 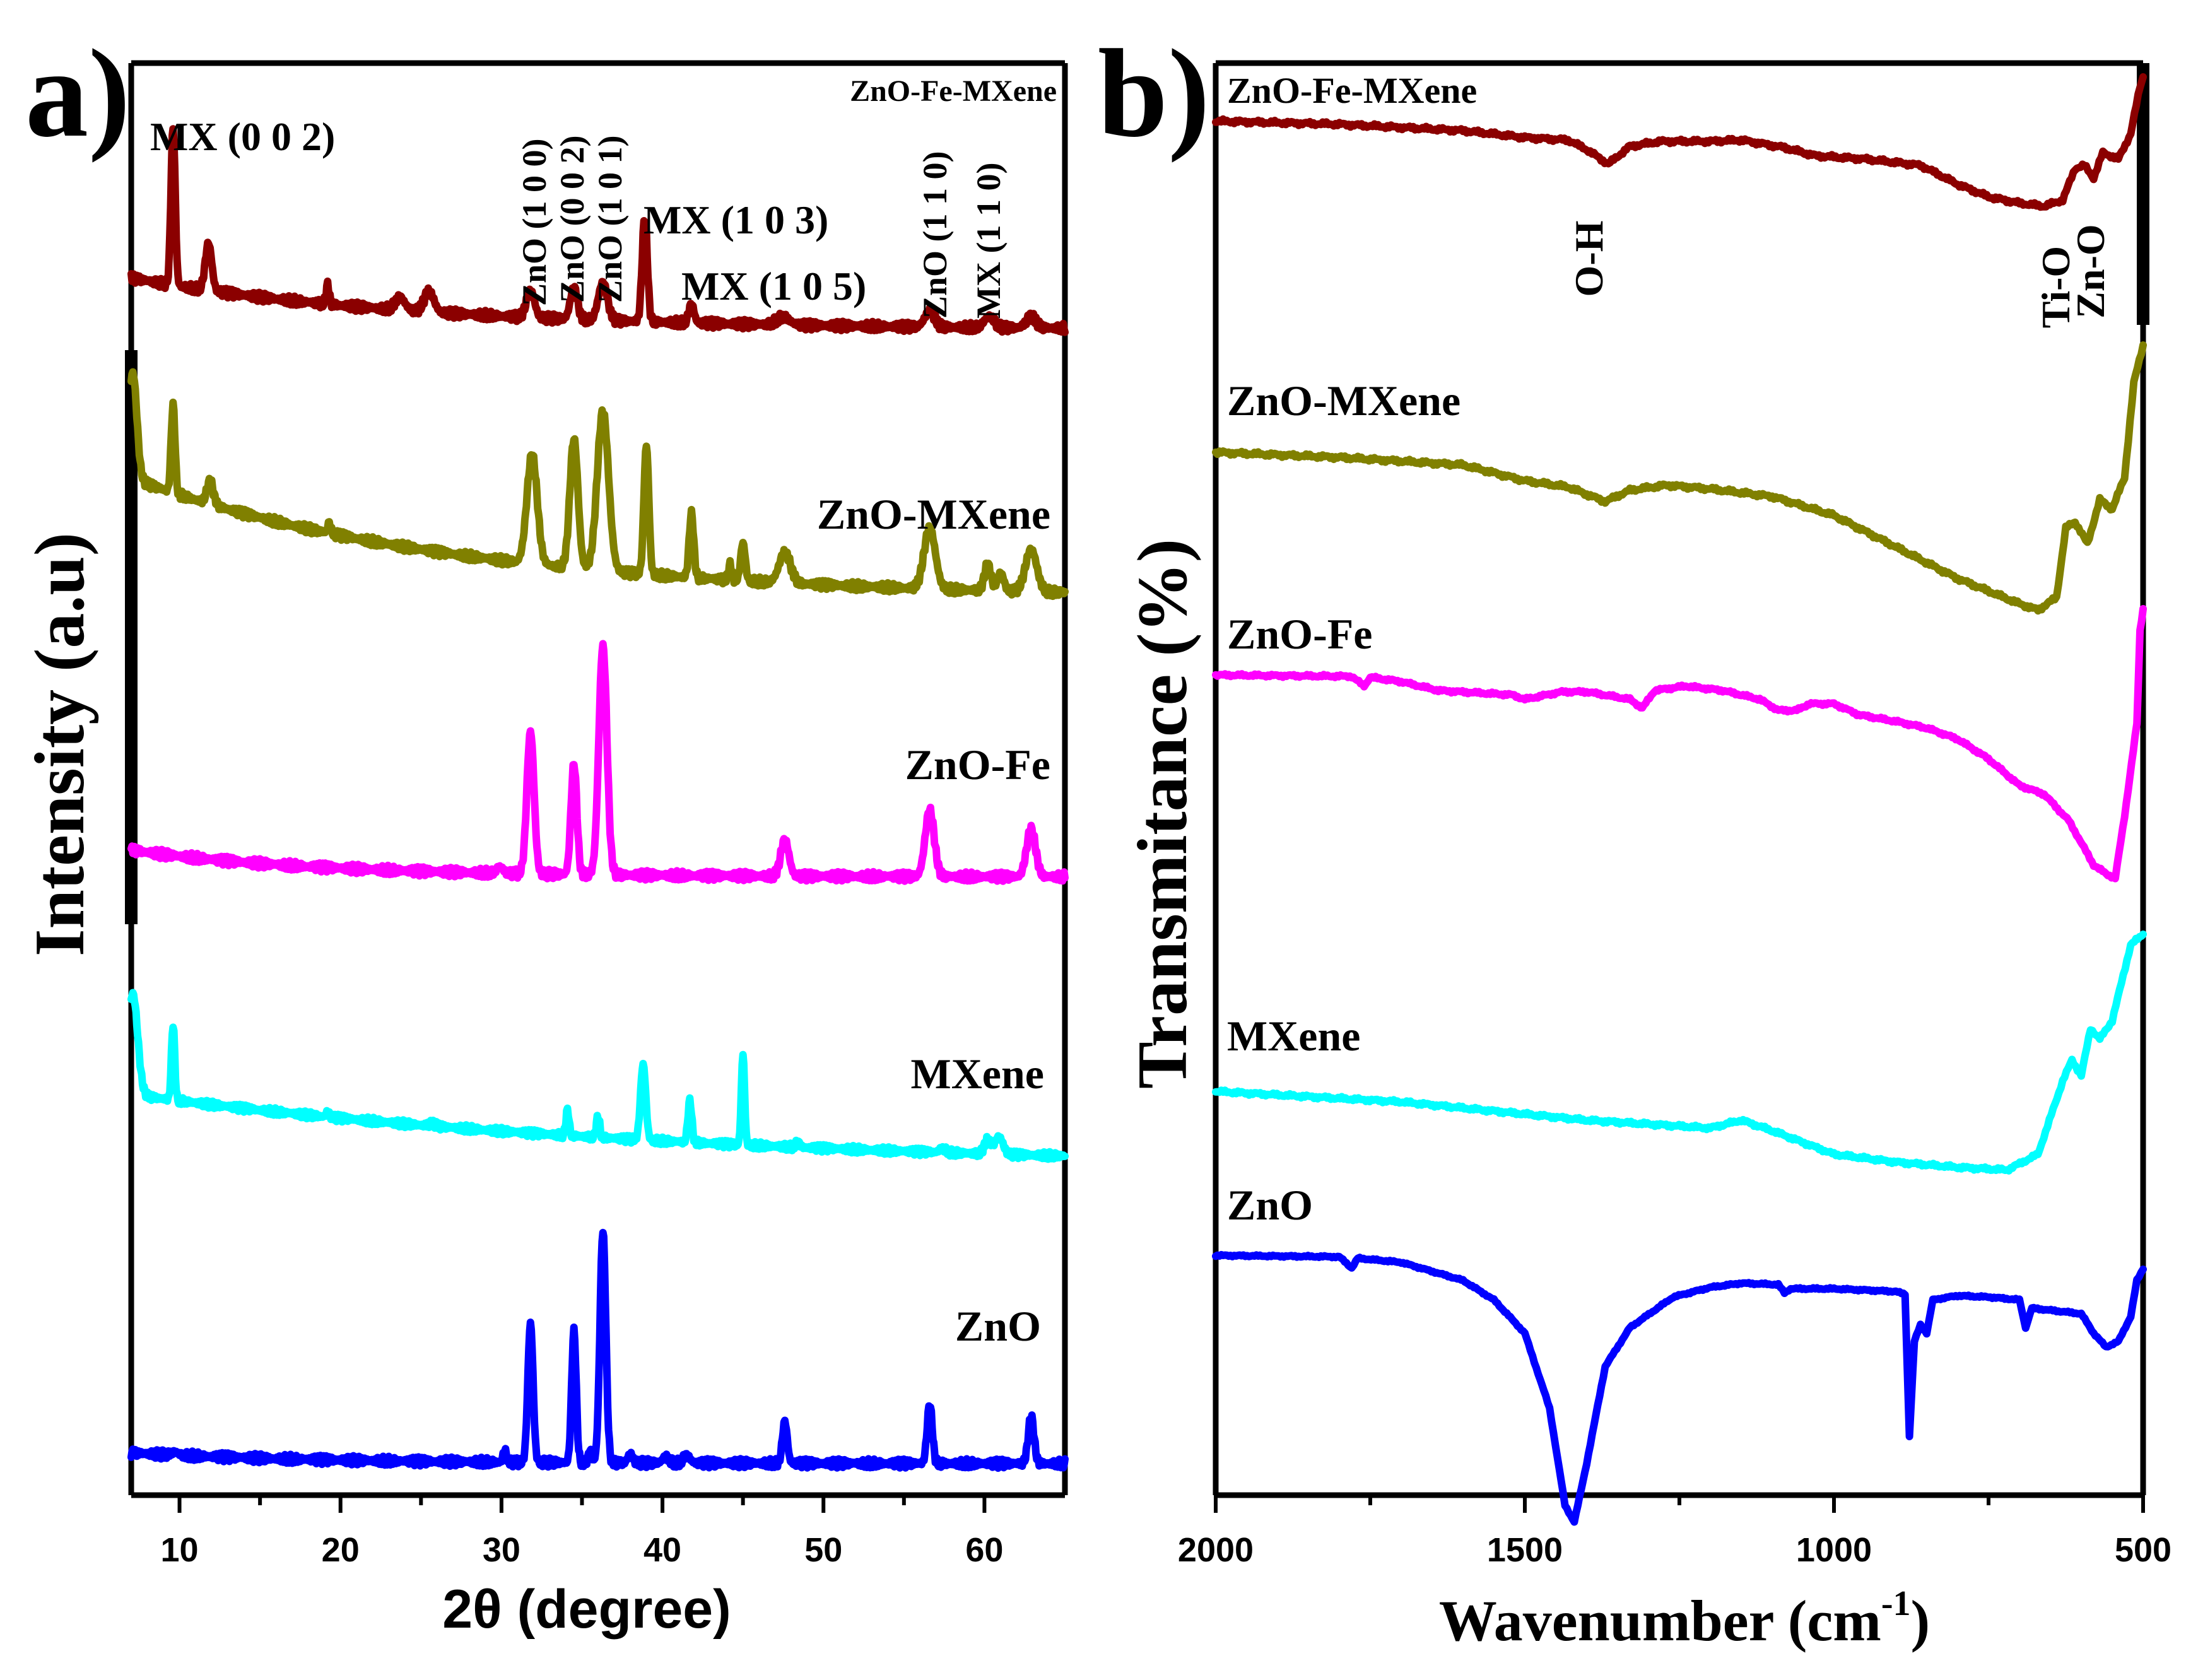 I want to click on series-label-zno-mxene-b: ZnO-MXene, so click(x=1343, y=401).